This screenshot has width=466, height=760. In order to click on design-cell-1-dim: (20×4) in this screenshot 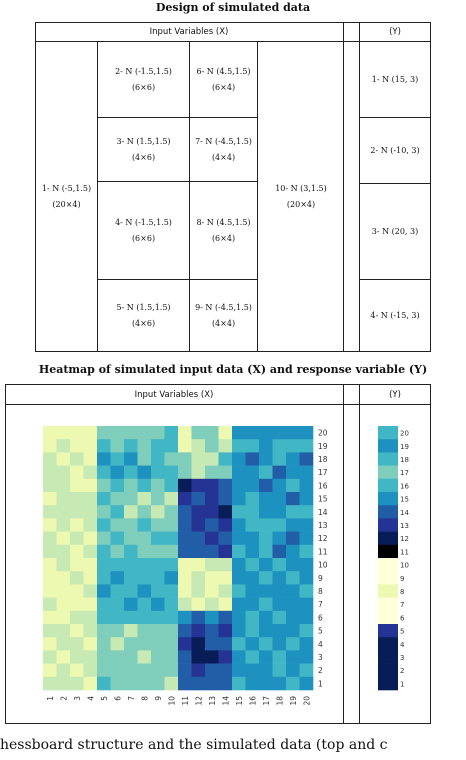, I will do `click(66, 204)`.